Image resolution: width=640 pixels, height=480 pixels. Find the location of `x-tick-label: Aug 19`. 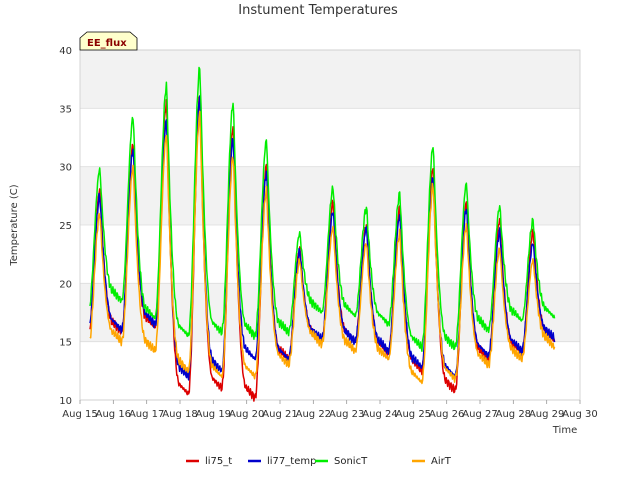

x-tick-label: Aug 19 is located at coordinates (213, 414).